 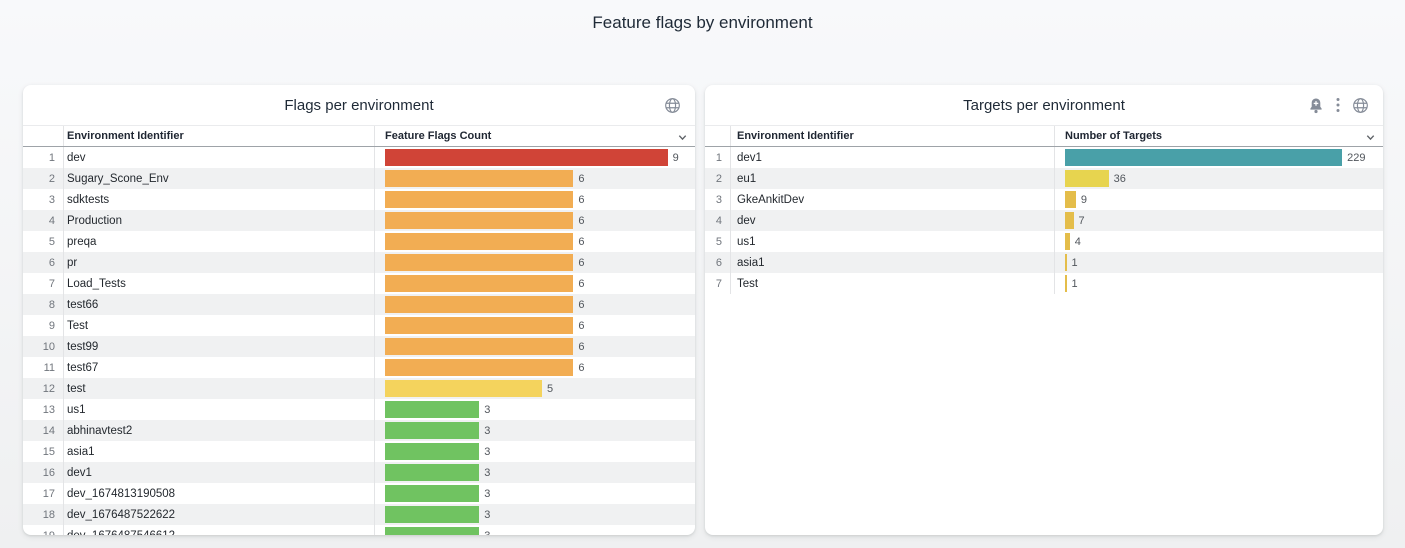 I want to click on table-row: 5 preqa 6, so click(x=359, y=241).